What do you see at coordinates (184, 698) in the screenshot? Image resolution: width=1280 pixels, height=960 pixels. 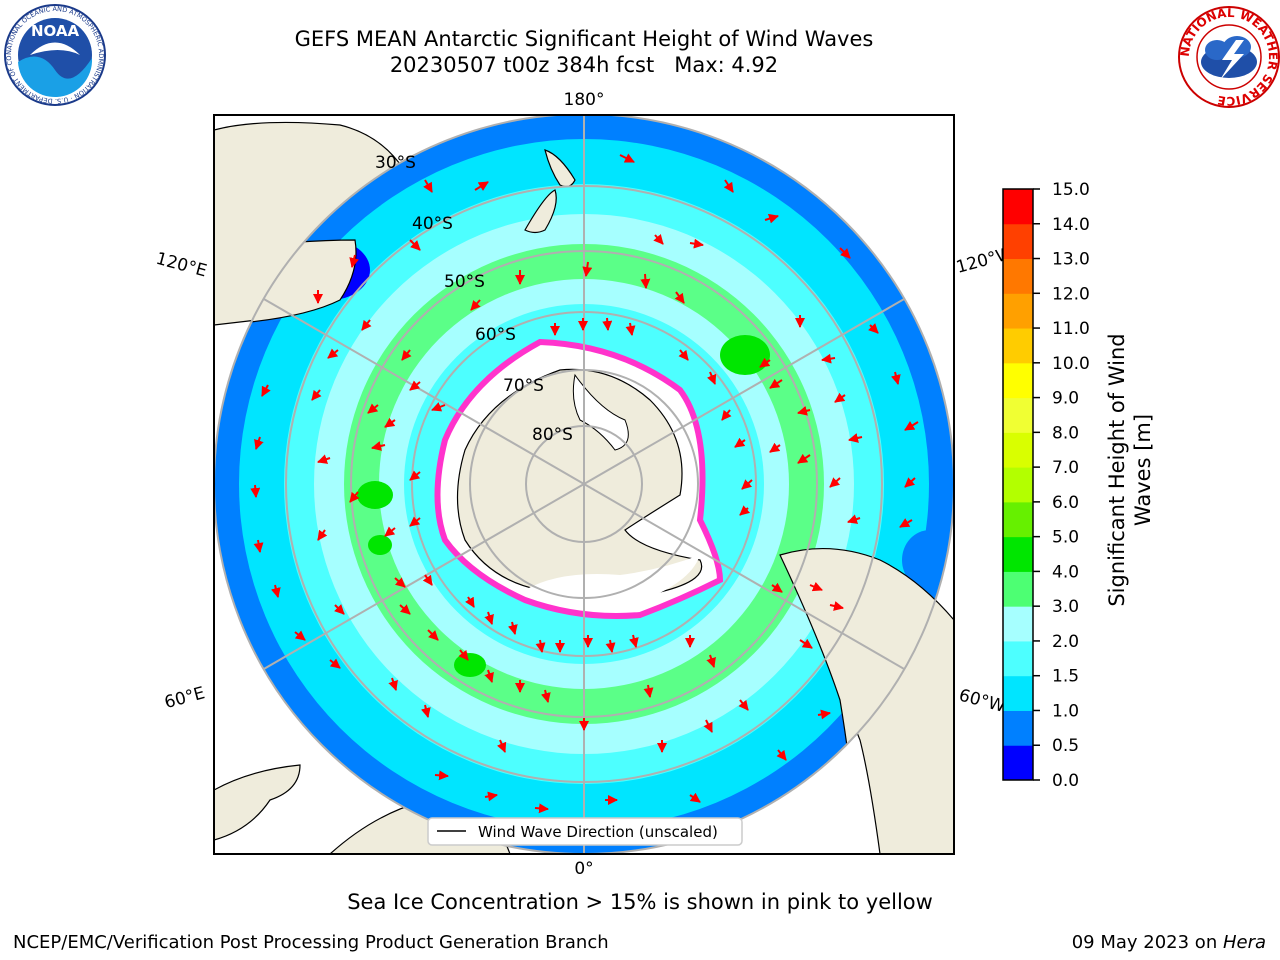 I see `lon-label-60e: 60°E` at bounding box center [184, 698].